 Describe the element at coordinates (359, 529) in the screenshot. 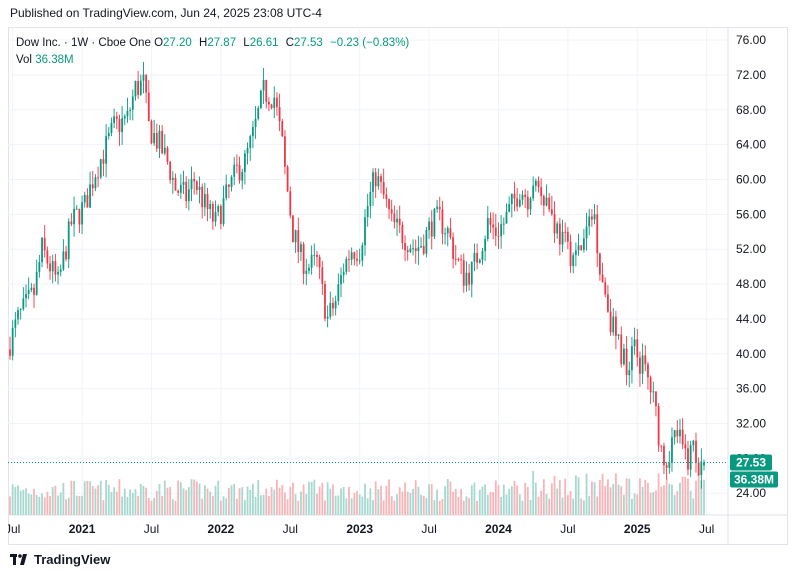

I see `x-tick-label: 2023` at that location.